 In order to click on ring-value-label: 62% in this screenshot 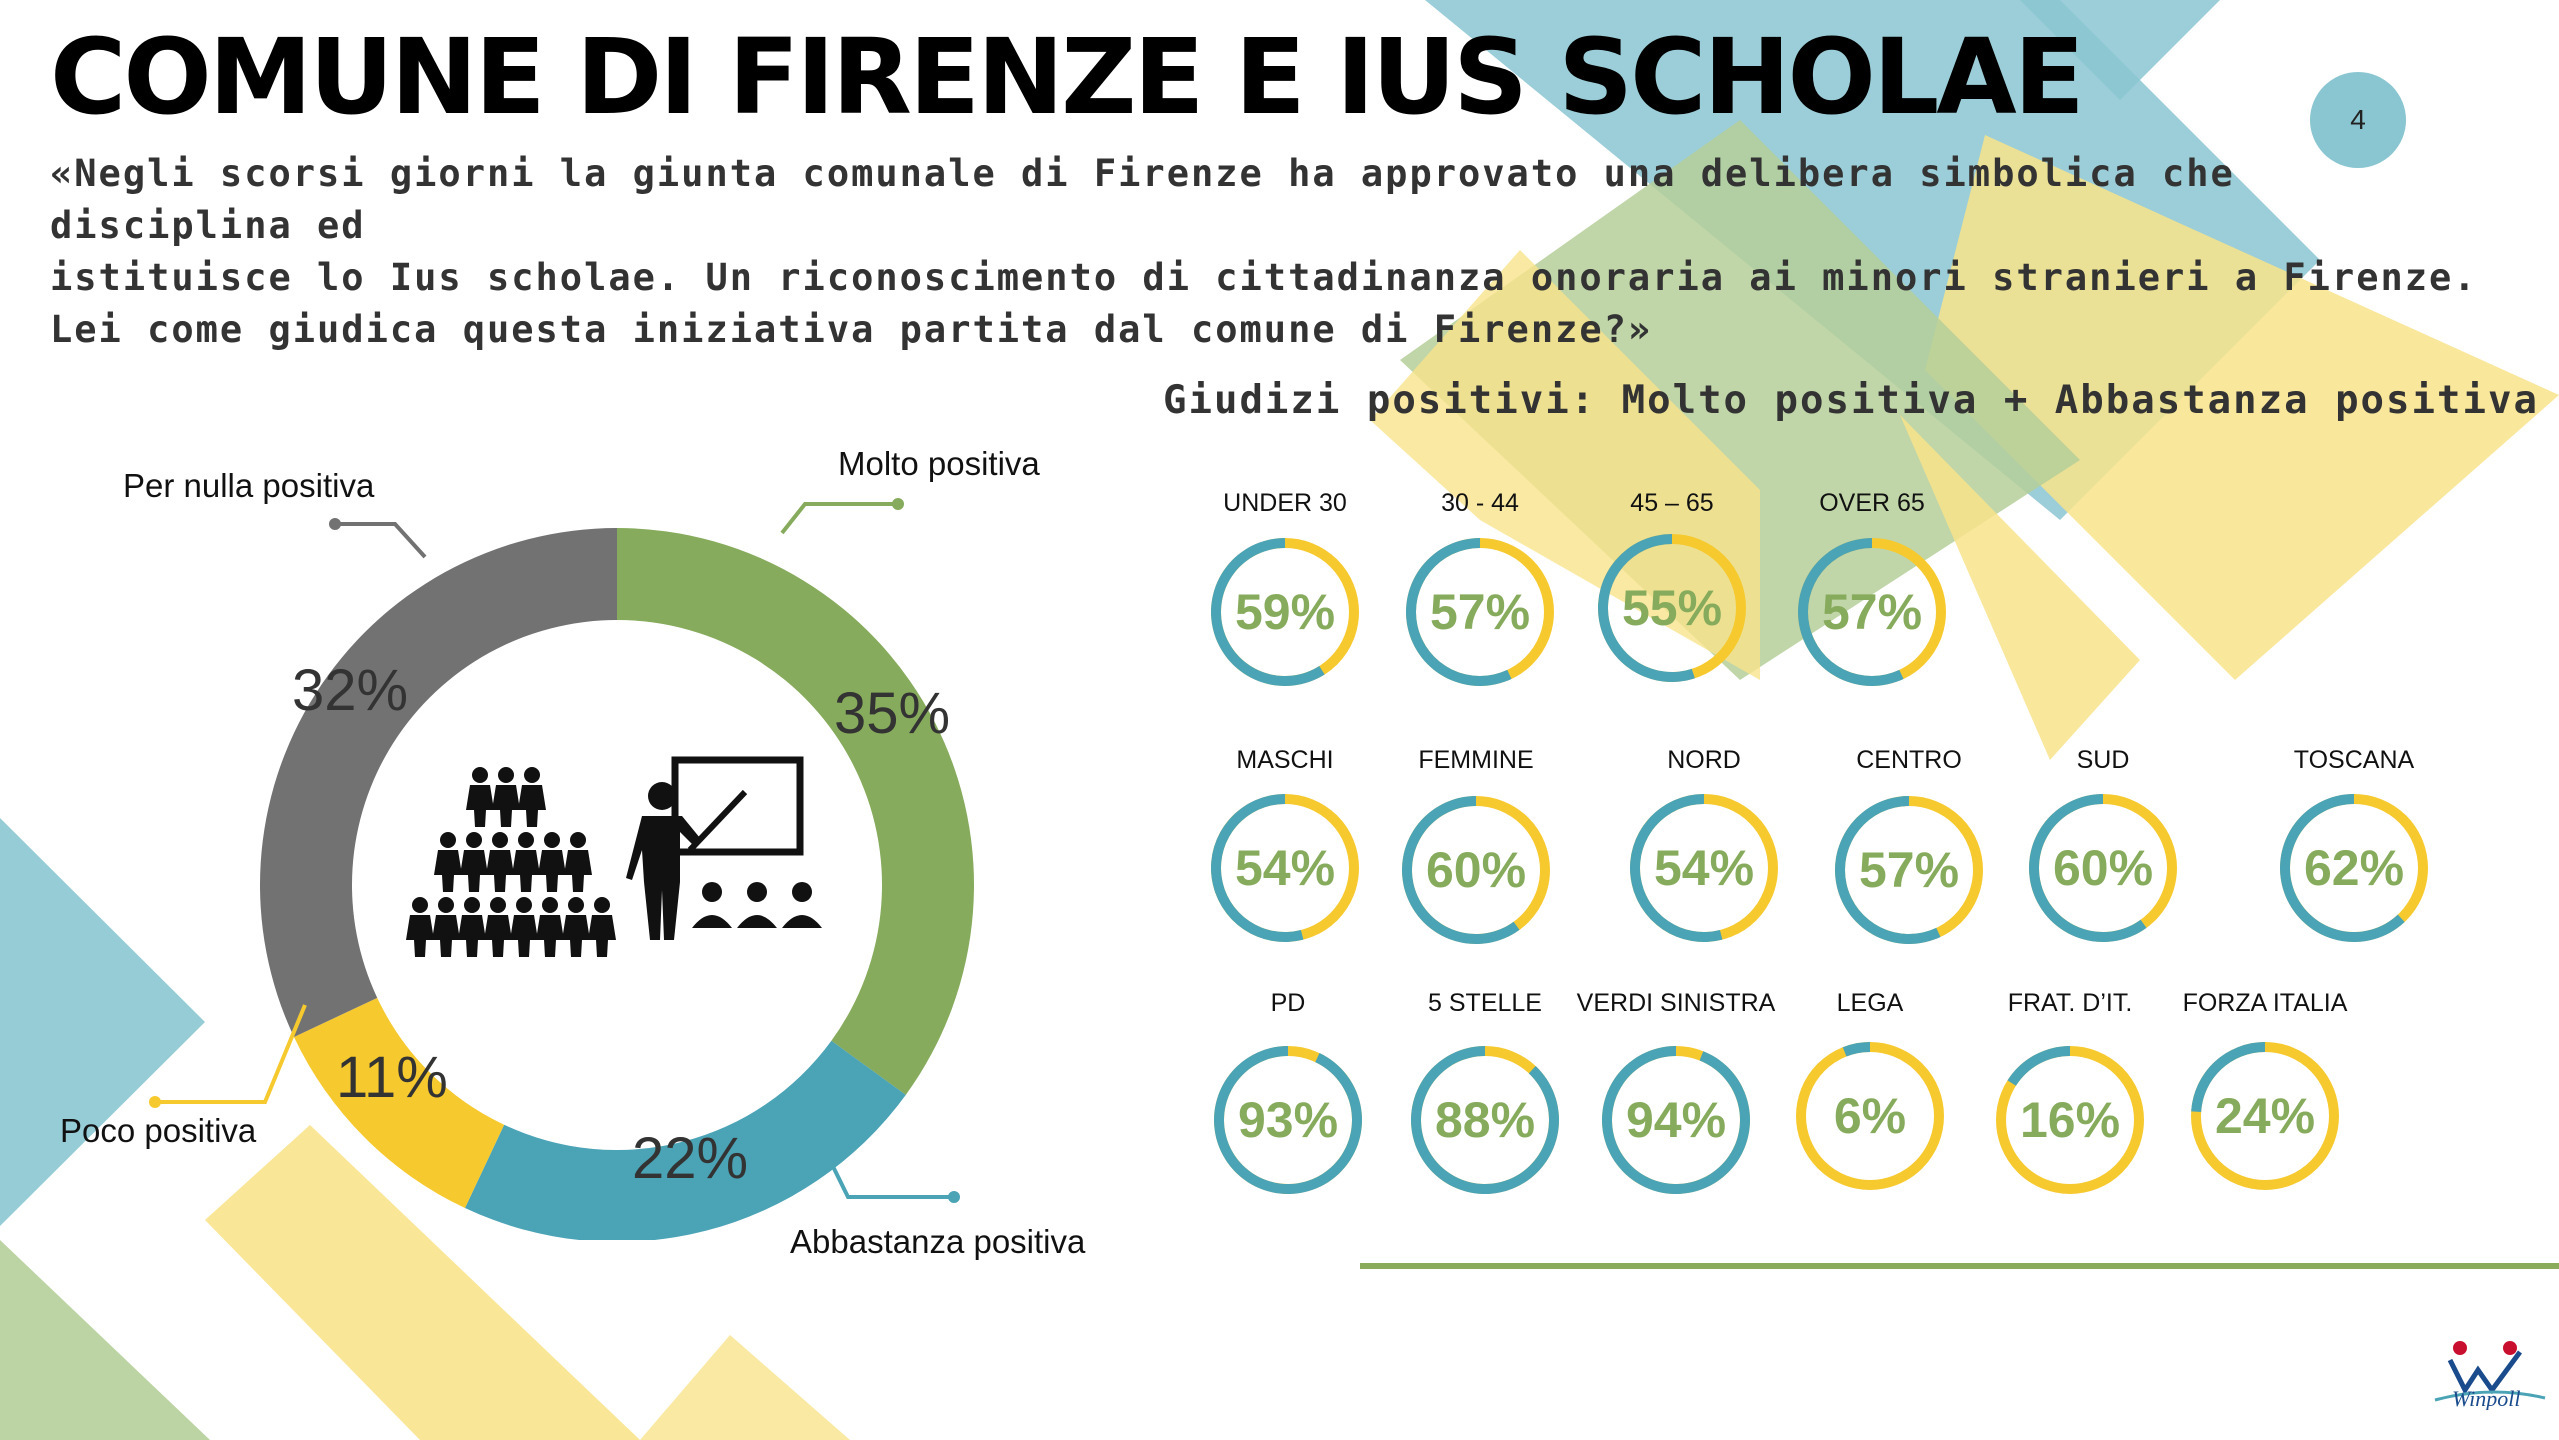, I will do `click(2354, 868)`.